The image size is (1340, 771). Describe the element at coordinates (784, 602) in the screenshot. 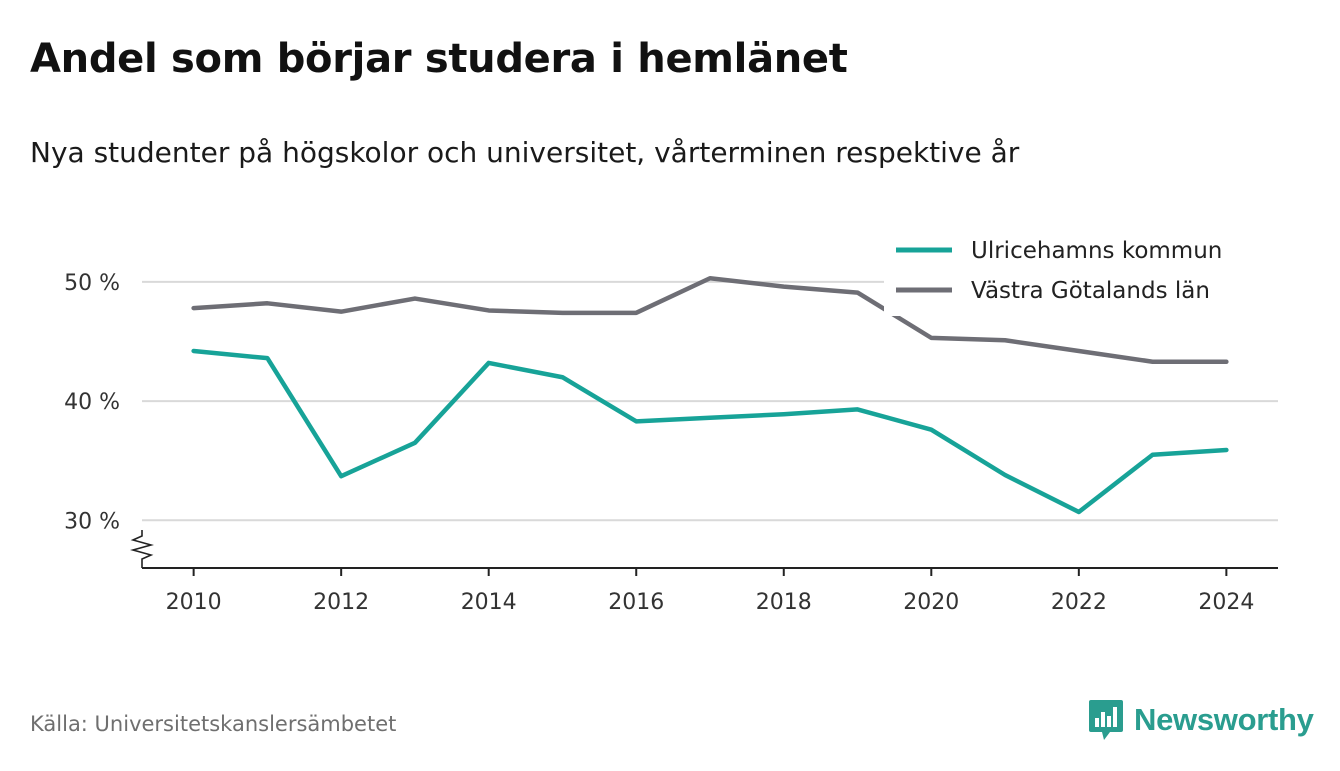

I see `x-tick-label: 2018` at that location.